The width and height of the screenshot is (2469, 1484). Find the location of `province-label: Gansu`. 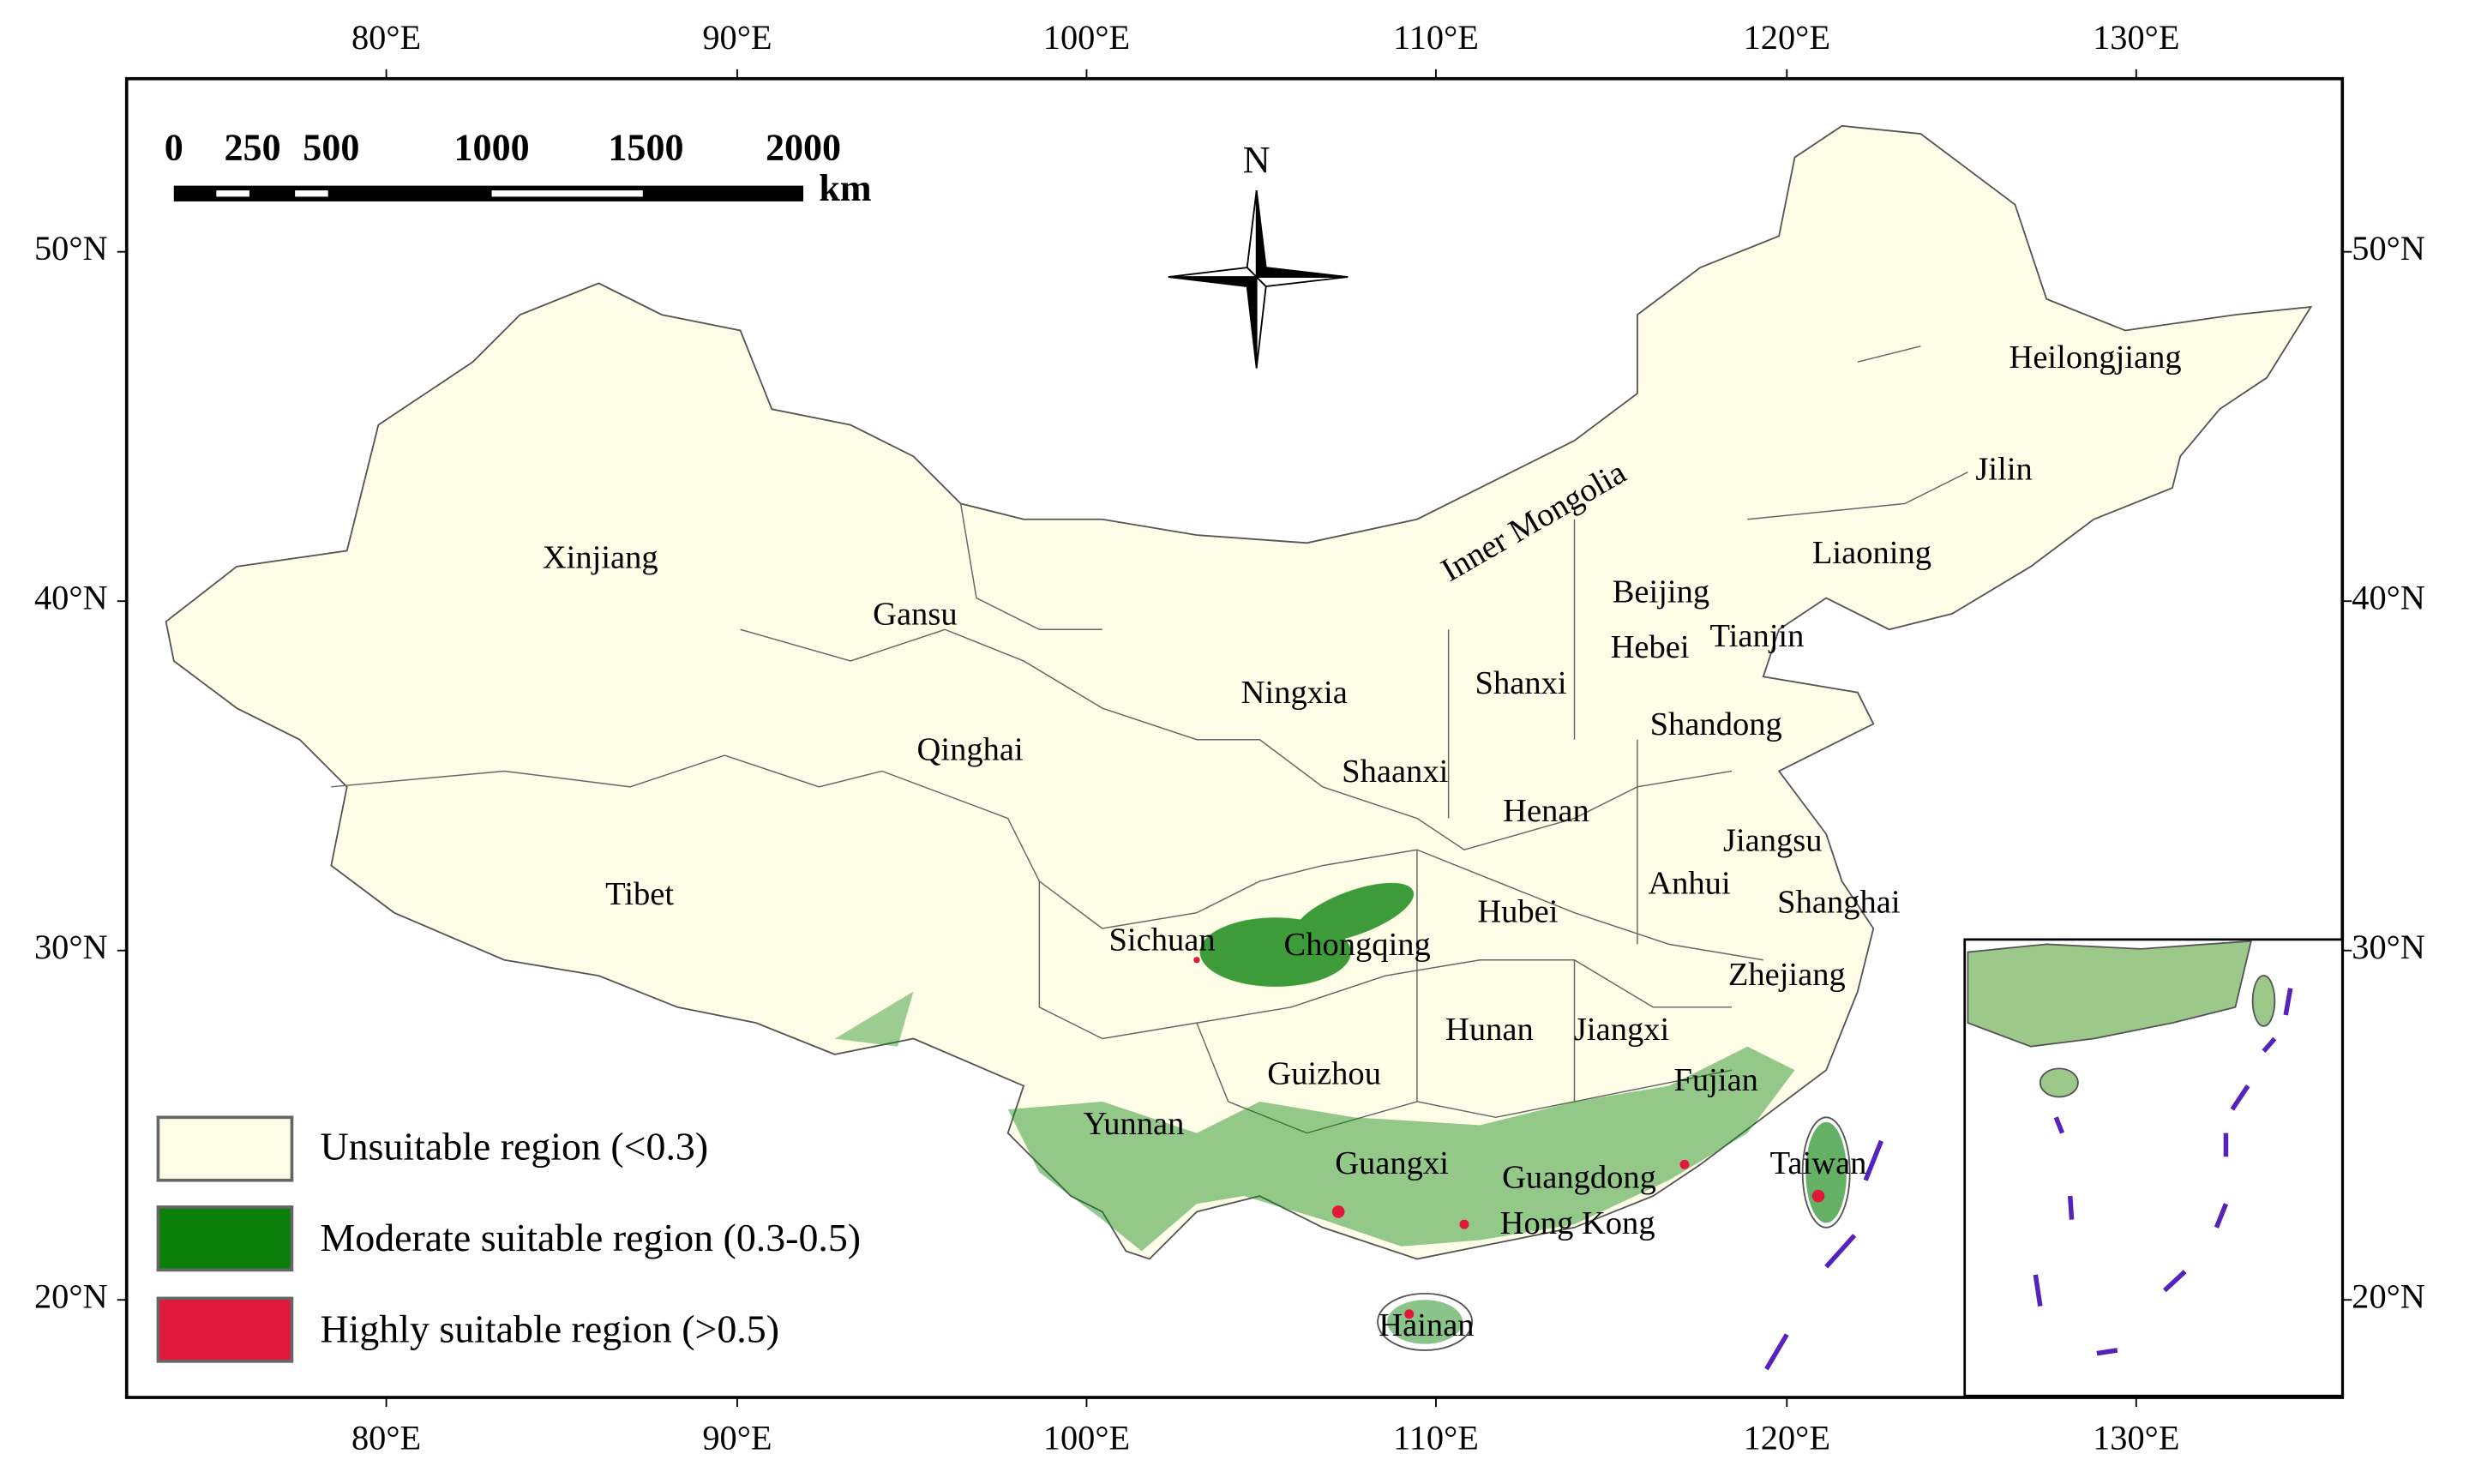

province-label: Gansu is located at coordinates (915, 614).